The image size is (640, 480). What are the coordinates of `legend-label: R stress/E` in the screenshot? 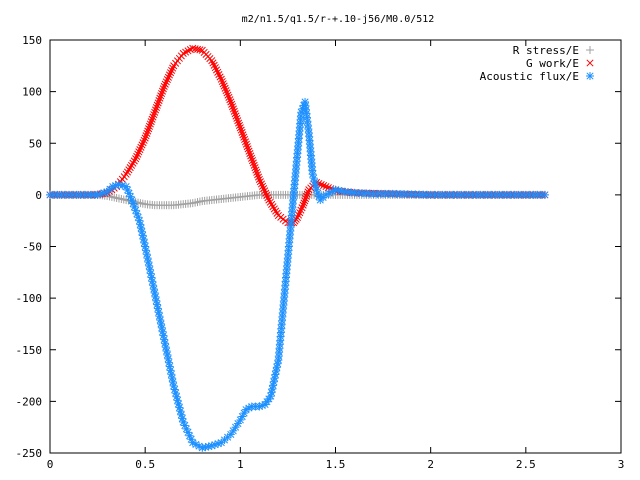 It's located at (546, 50).